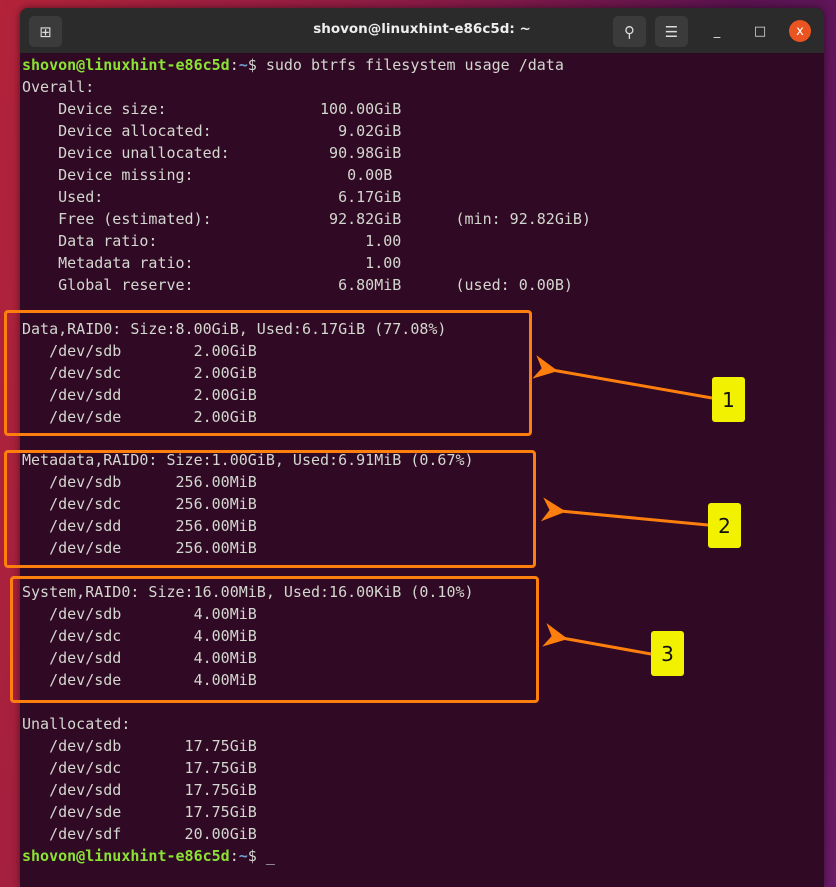 Image resolution: width=836 pixels, height=887 pixels. What do you see at coordinates (760, 31) in the screenshot?
I see `maximize-button: □` at bounding box center [760, 31].